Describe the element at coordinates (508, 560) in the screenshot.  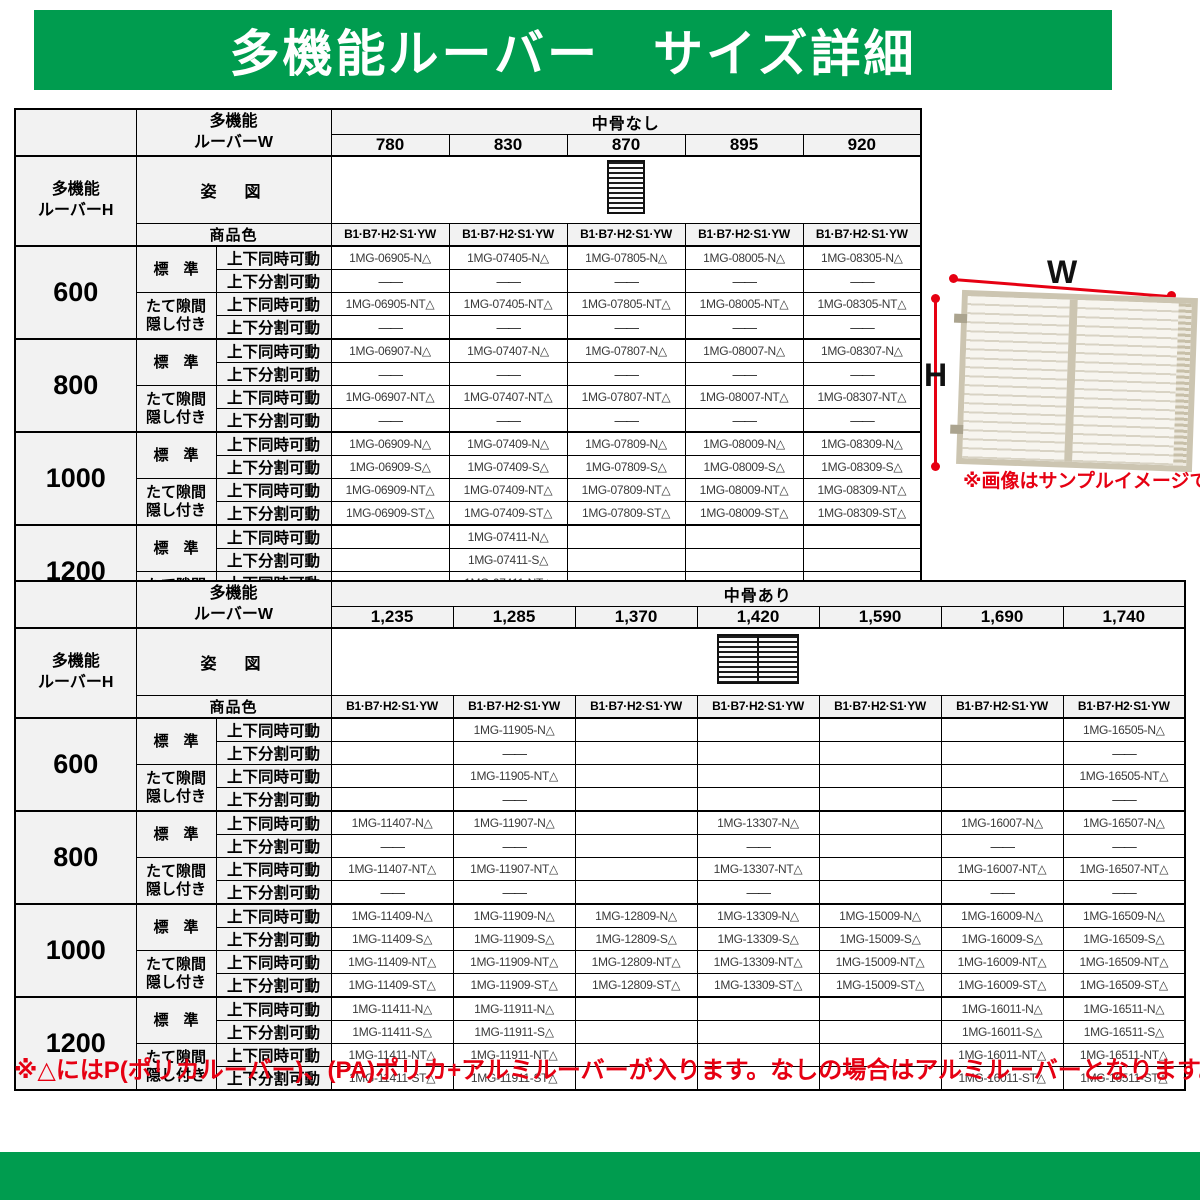
I see `product-code-cell: 1MG-07411-S△` at that location.